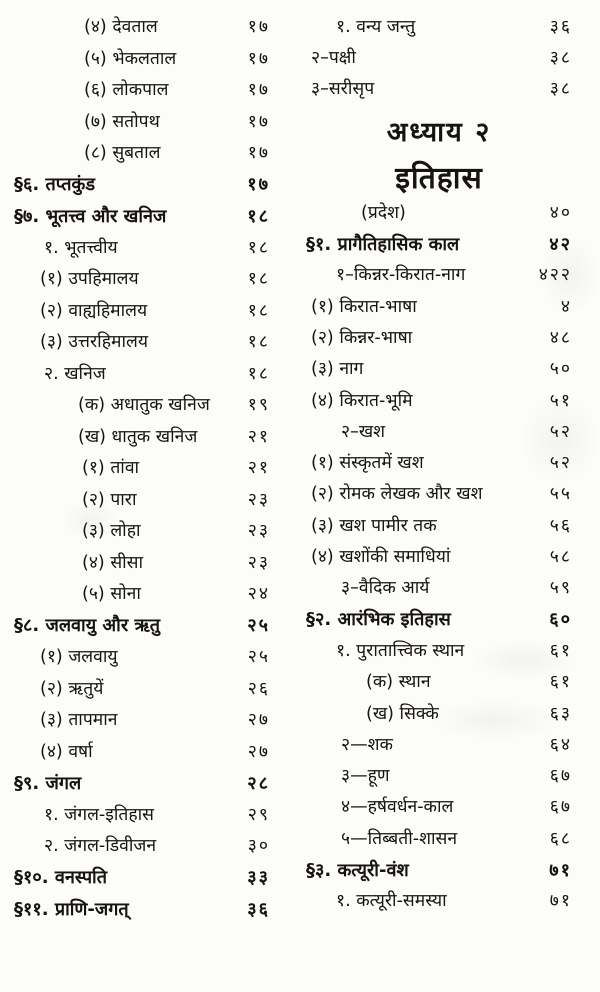  I want to click on toc-entry-label: (२) किन्नर-भाषा, so click(362, 337).